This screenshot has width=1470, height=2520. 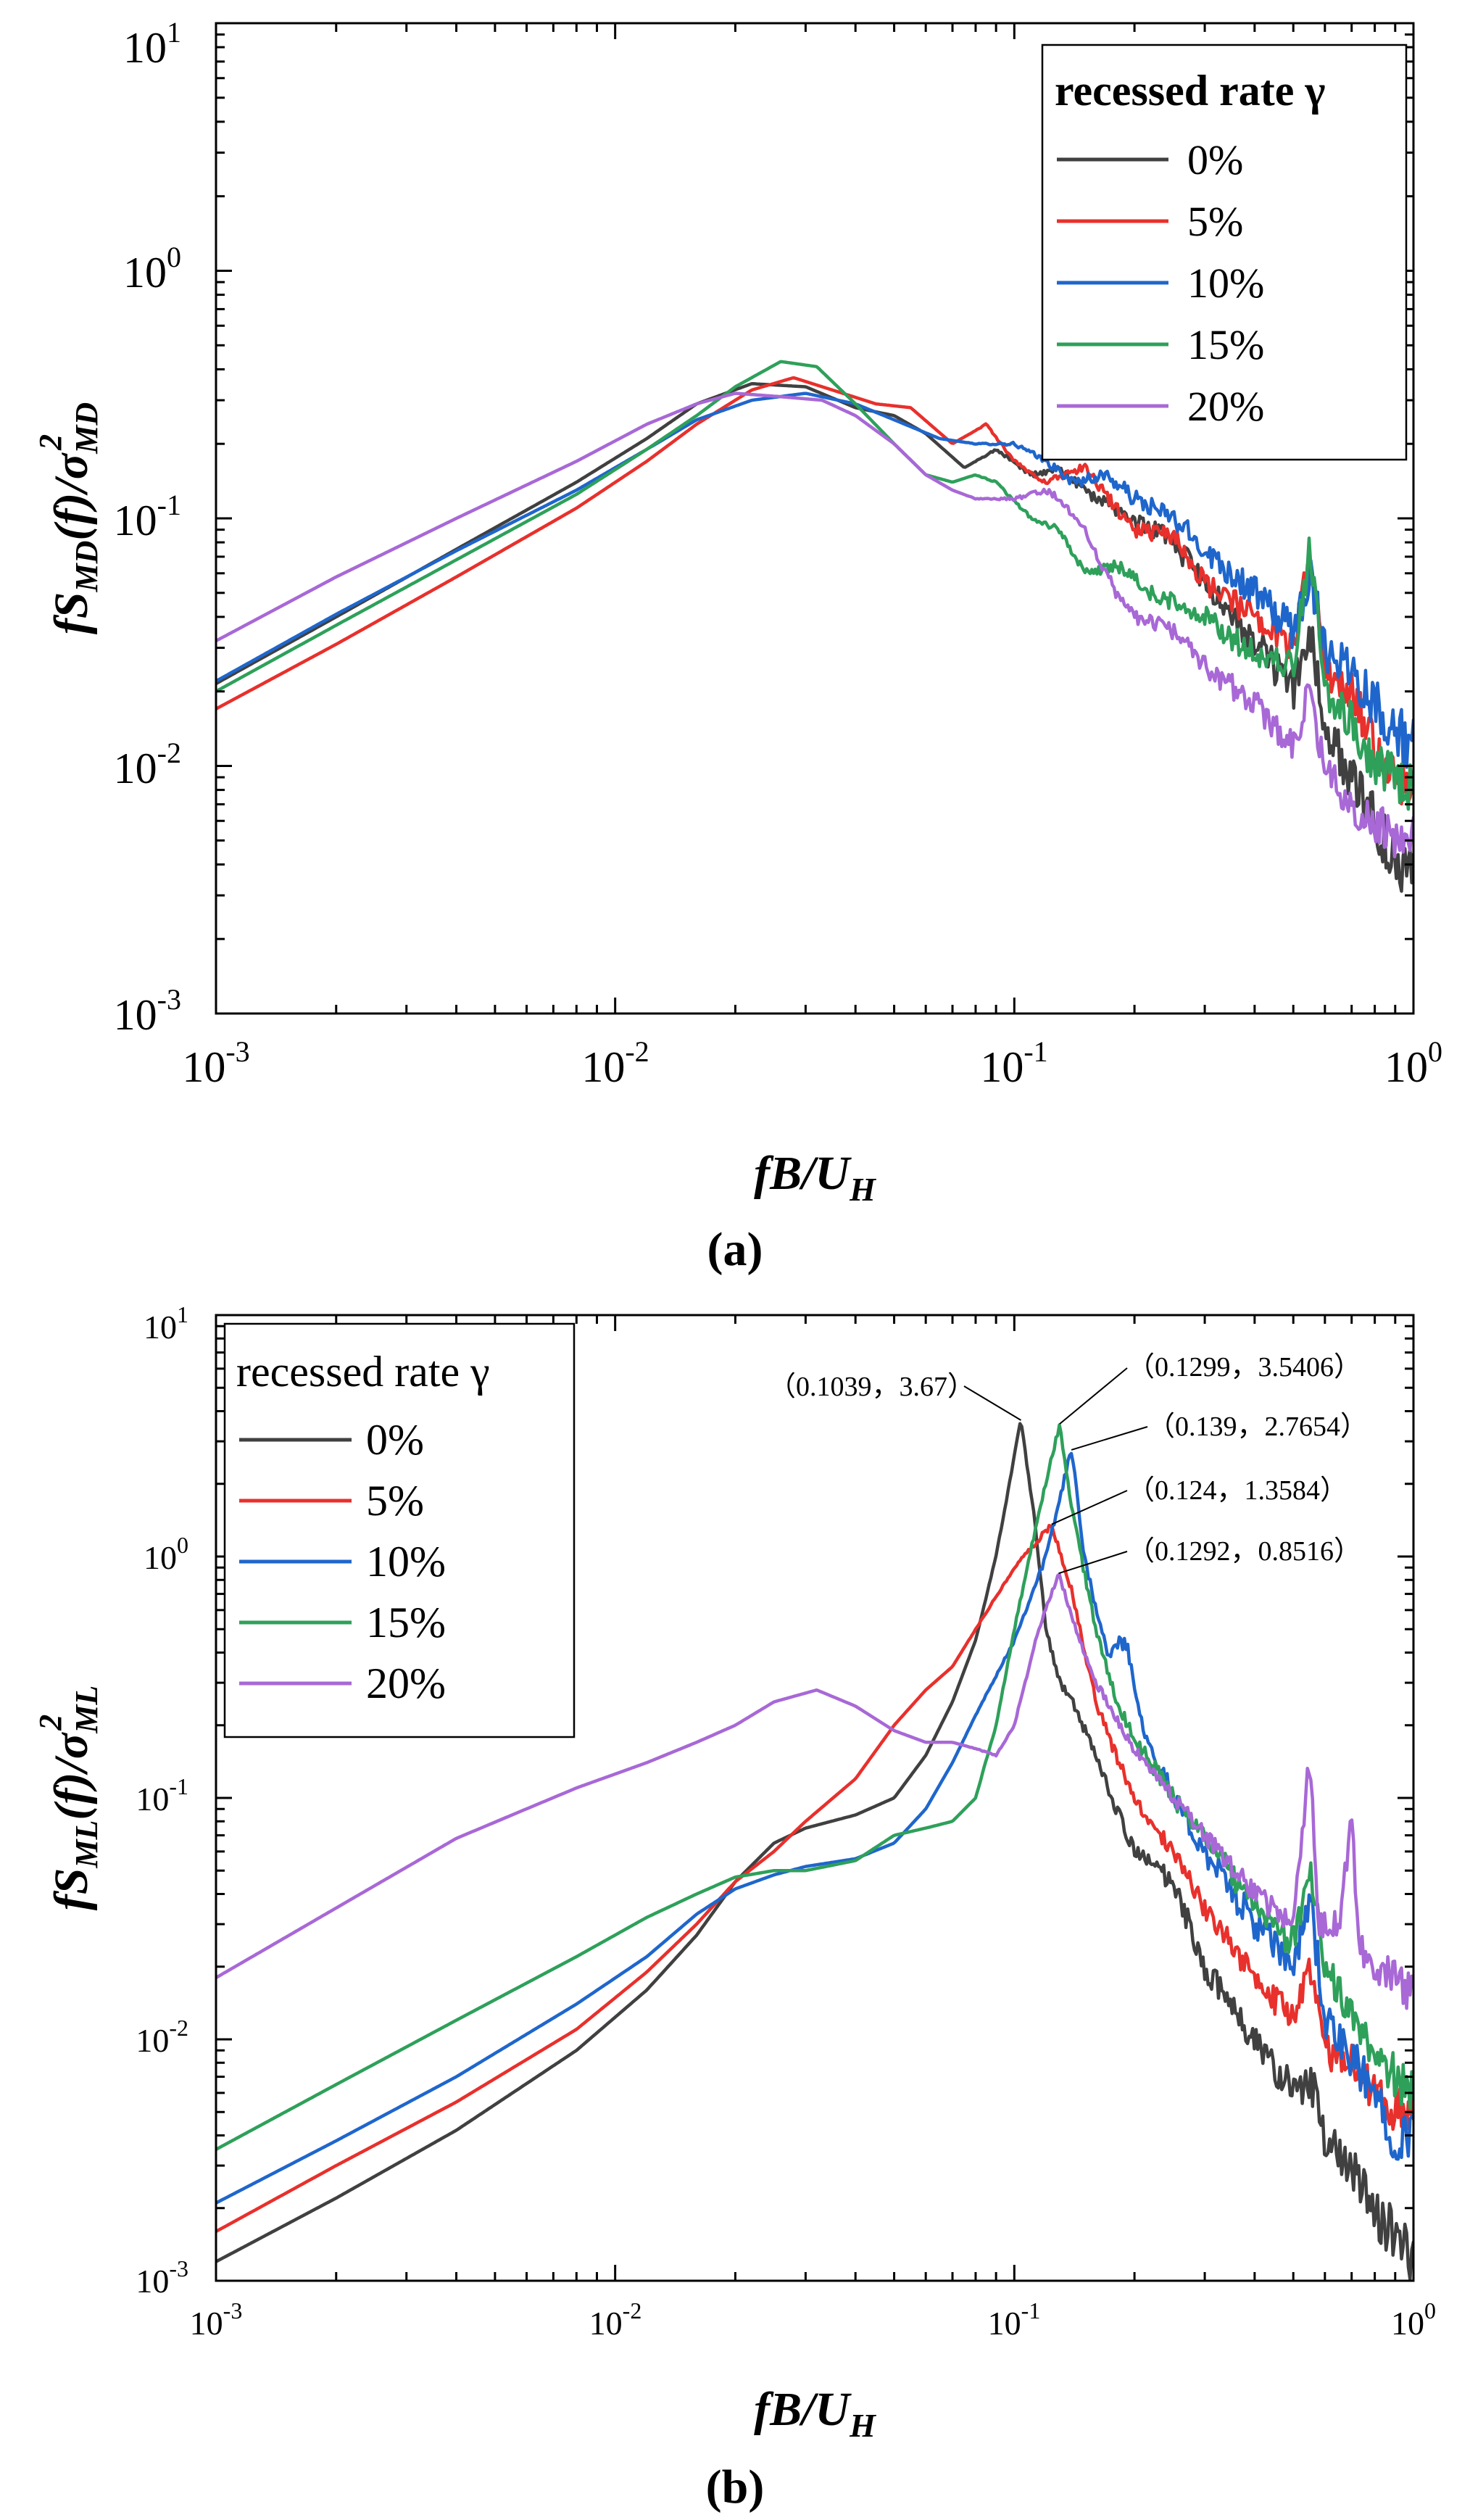 I want to click on panel-a-xtick-label-1: 10⁻², so click(x=615, y=1063).